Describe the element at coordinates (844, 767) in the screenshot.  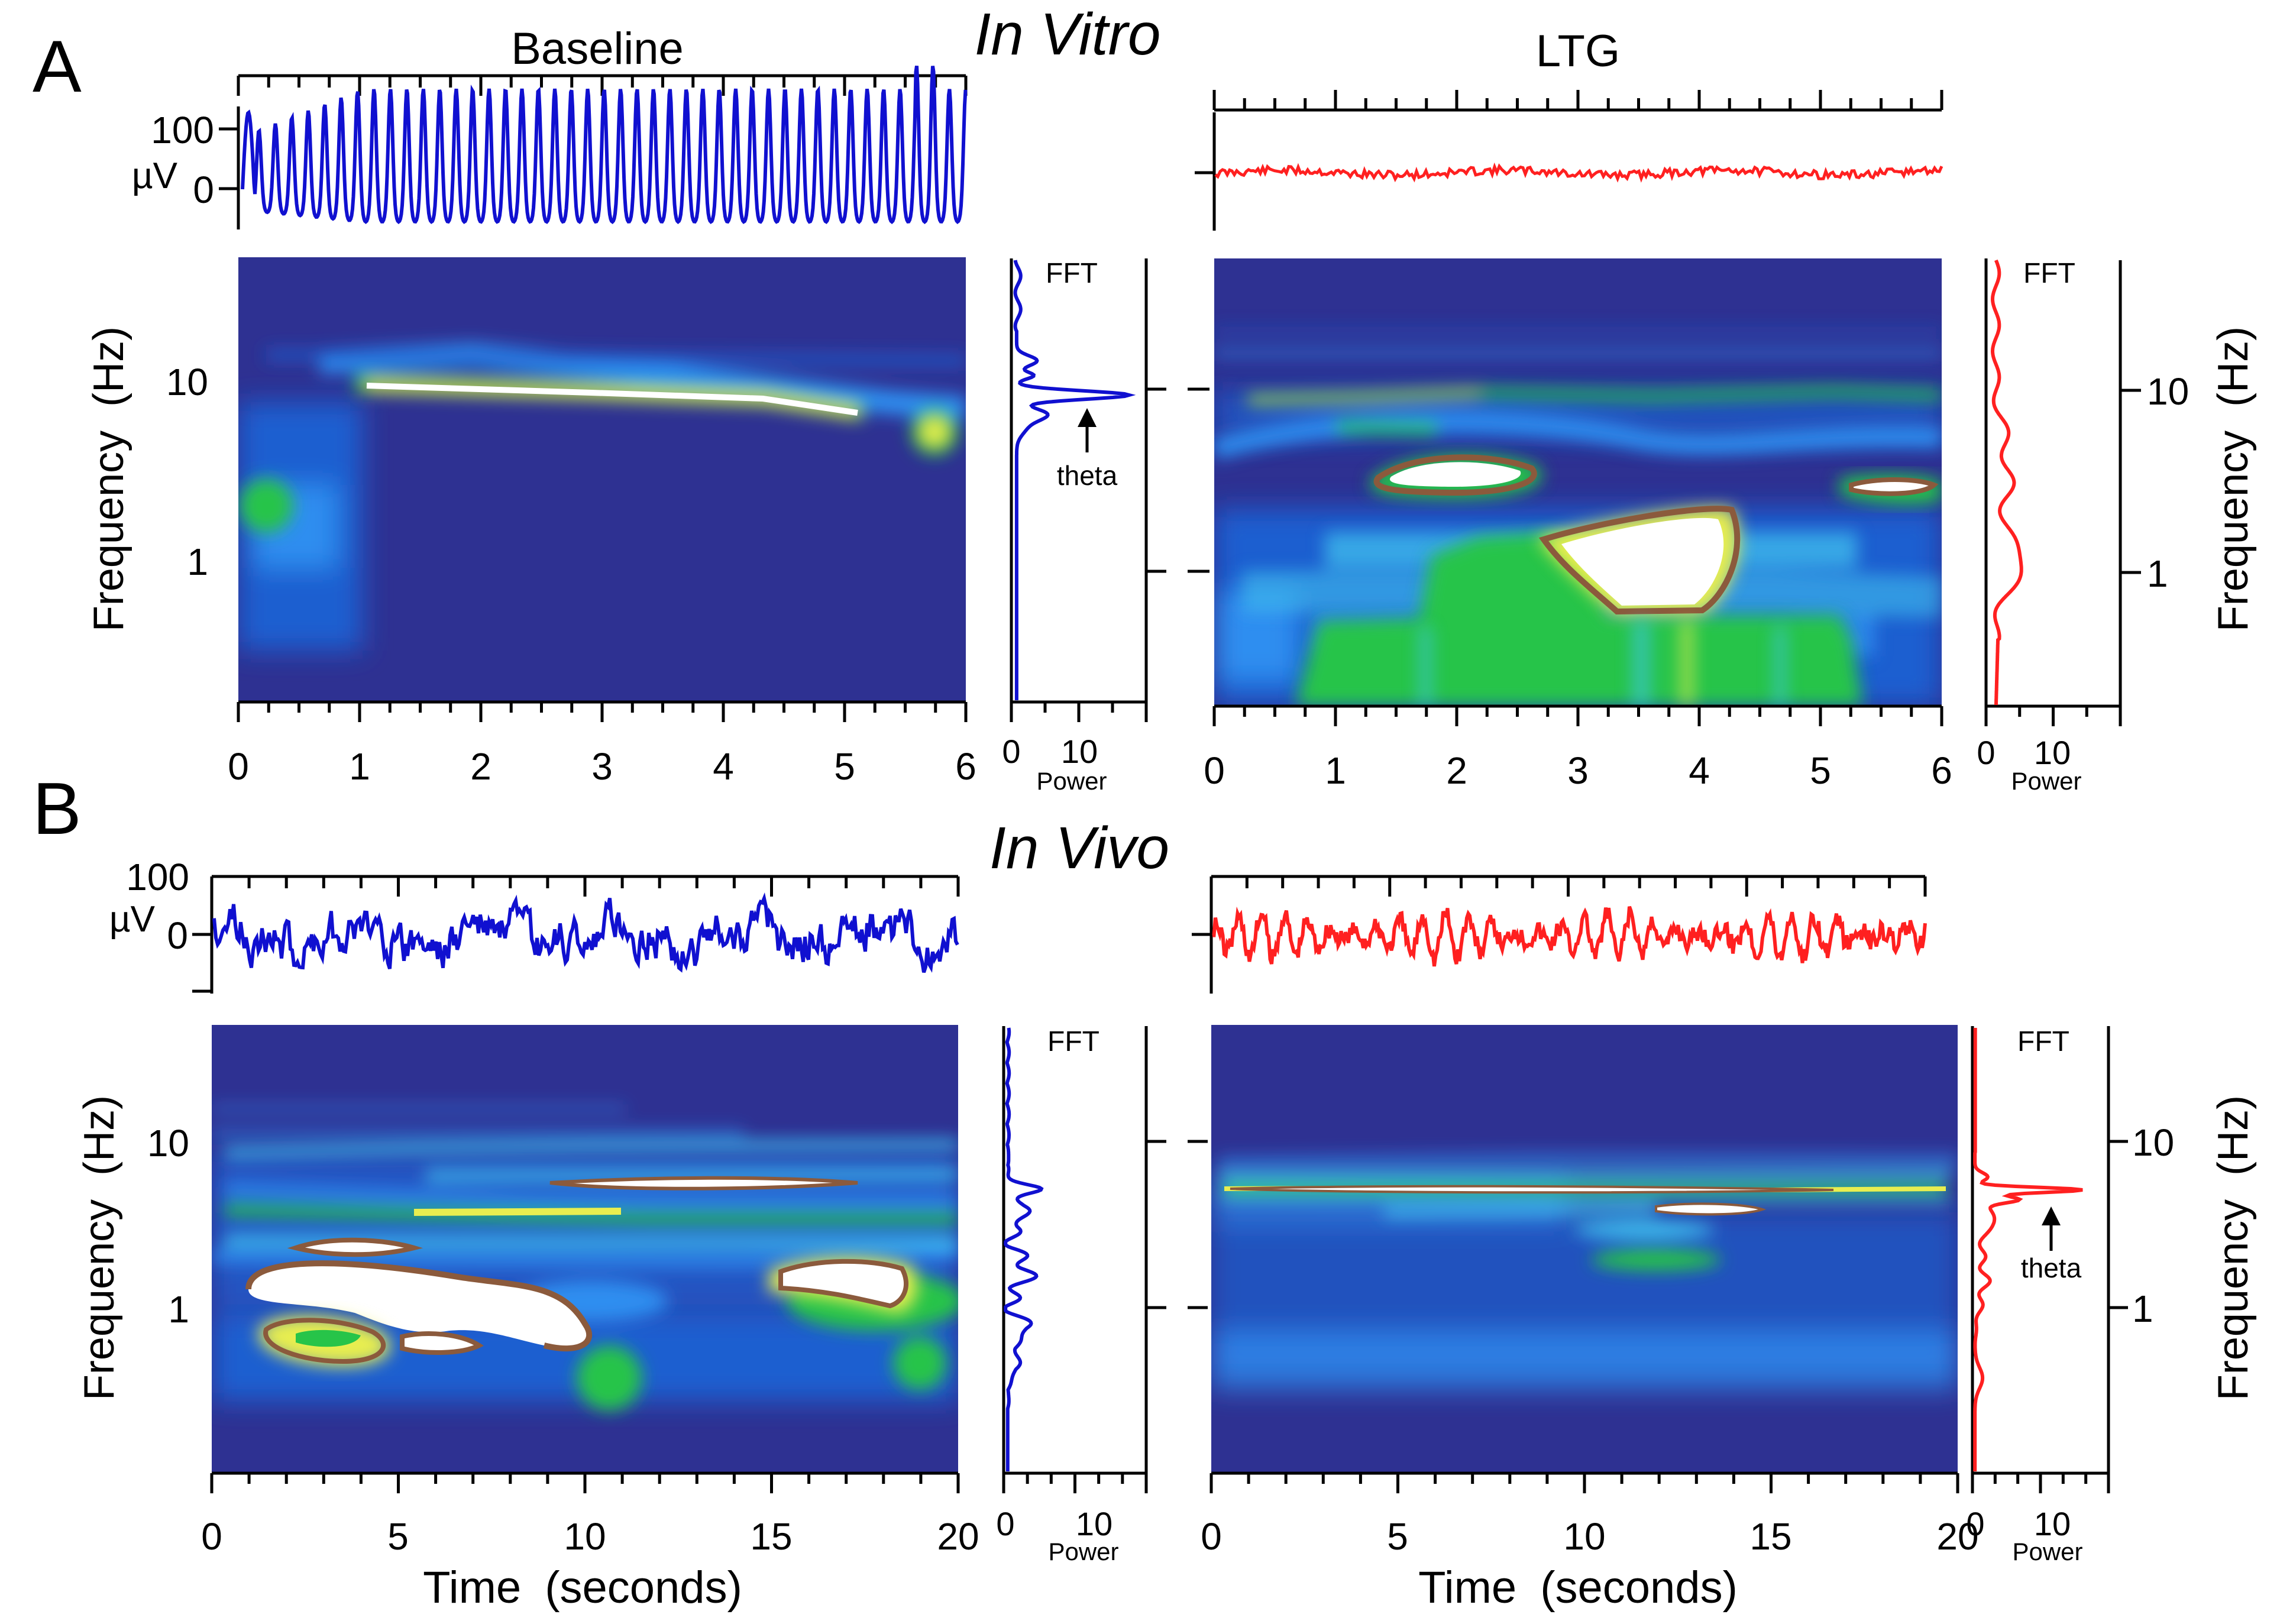
I see `a-baseline-xtick-5: 5` at that location.